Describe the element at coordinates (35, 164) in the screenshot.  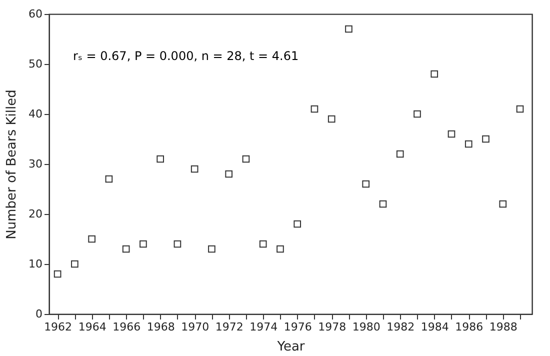
I see `y-tick-label: 30` at that location.